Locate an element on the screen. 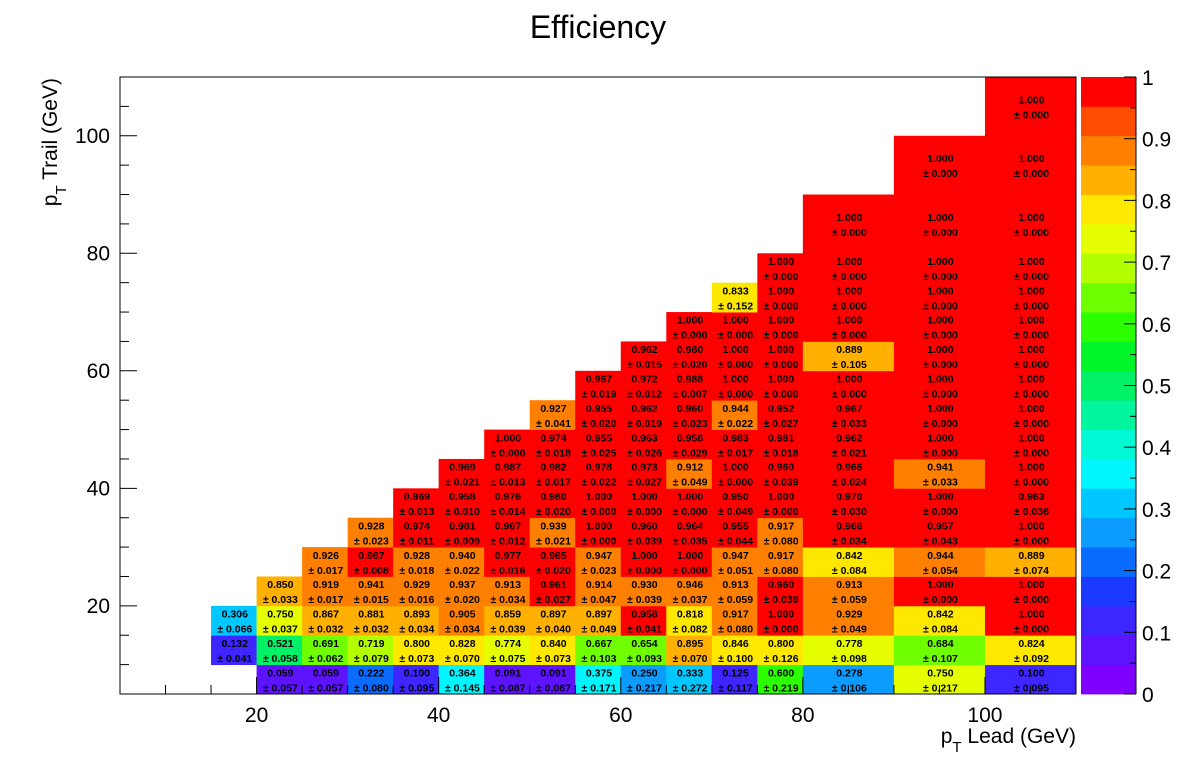 Image resolution: width=1196 pixels, height=772 pixels. cell-value-label: 0.774 is located at coordinates (508, 644).